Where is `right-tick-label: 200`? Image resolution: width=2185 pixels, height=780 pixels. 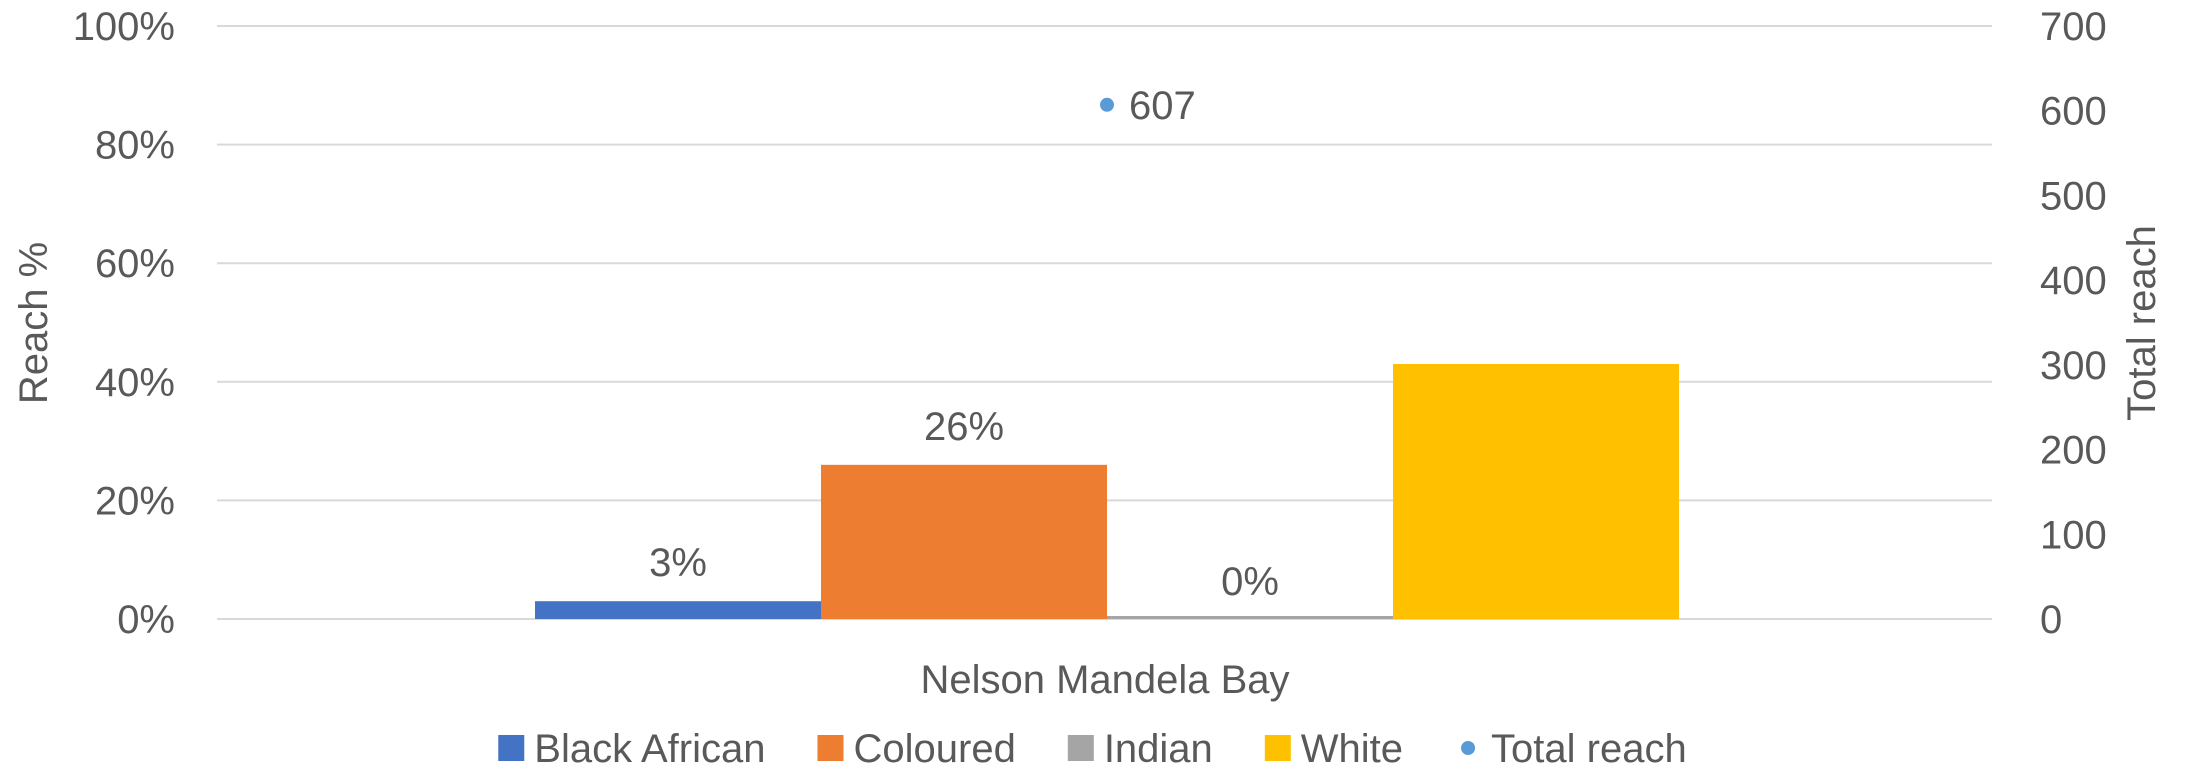 right-tick-label: 200 is located at coordinates (2073, 451).